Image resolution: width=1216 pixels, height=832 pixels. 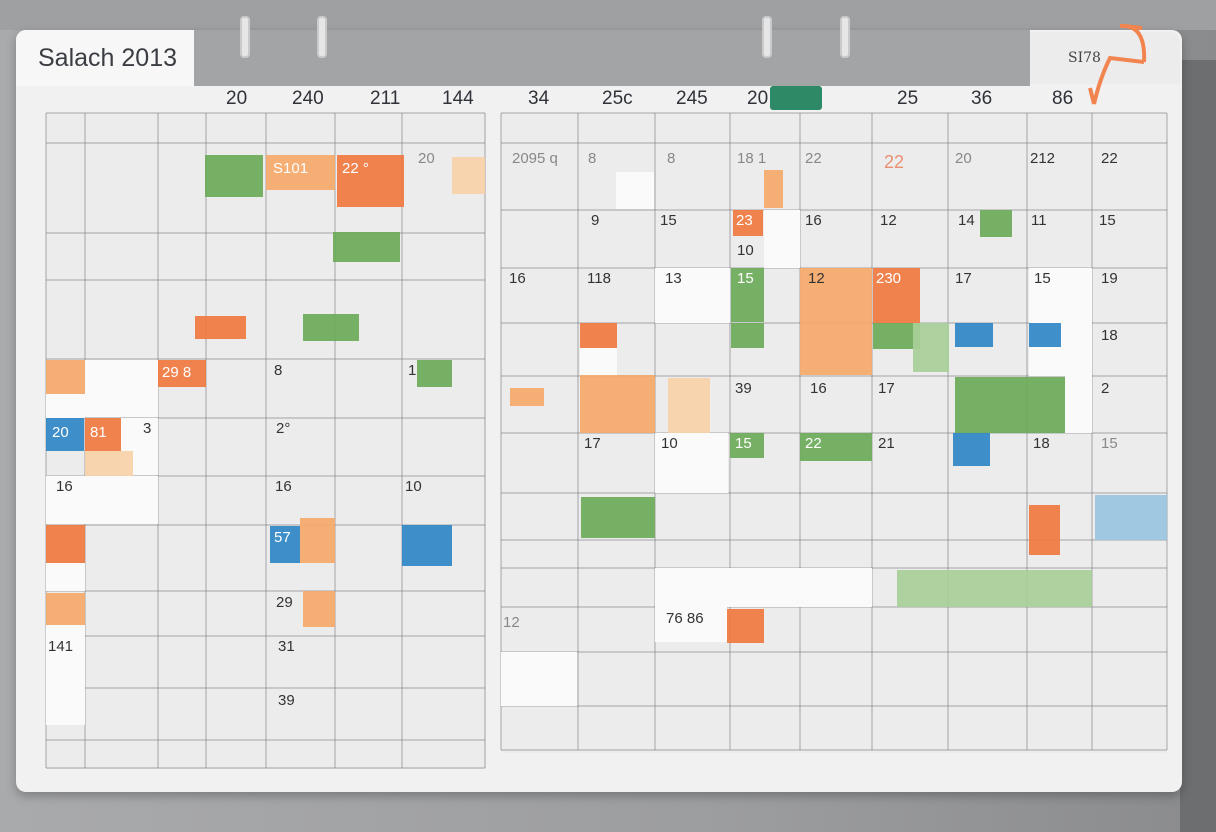 I want to click on day-number: 13, so click(x=673, y=278).